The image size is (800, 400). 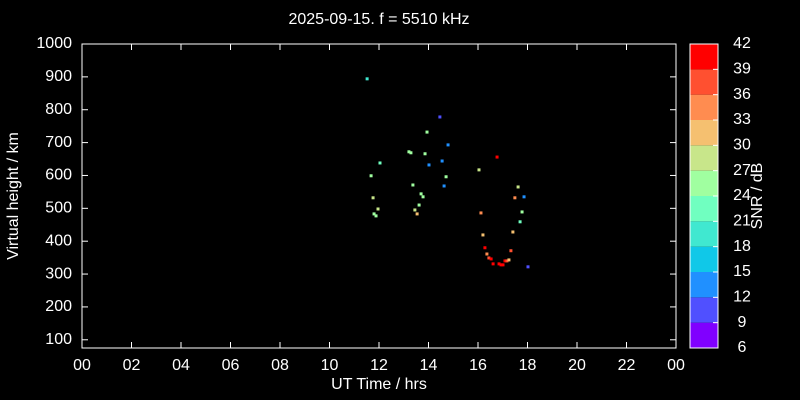 What do you see at coordinates (58, 76) in the screenshot?
I see `y-tick-label: 900` at bounding box center [58, 76].